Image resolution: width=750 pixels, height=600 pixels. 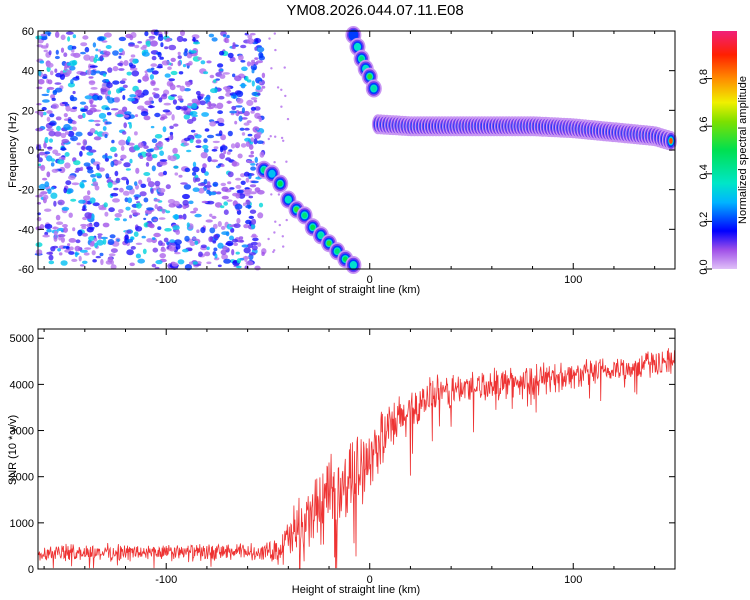 What do you see at coordinates (22, 339) in the screenshot?
I see `snr-y-tick-label: 5000` at bounding box center [22, 339].